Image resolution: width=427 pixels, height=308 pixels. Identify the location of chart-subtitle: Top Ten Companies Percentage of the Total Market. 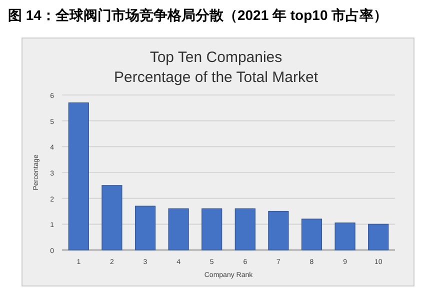
(216, 67).